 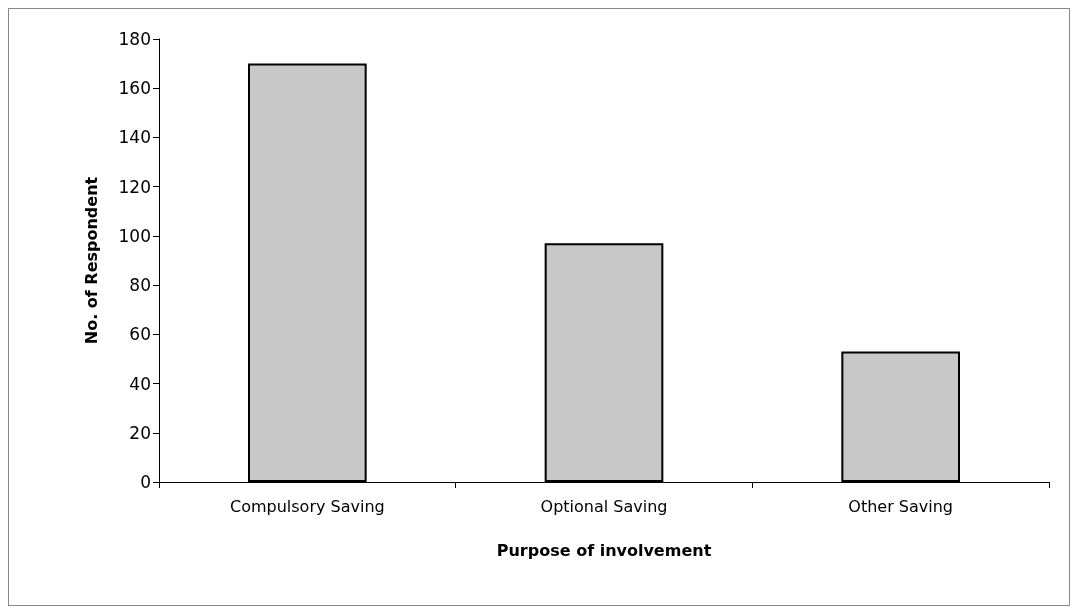 What do you see at coordinates (604, 506) in the screenshot?
I see `x-tick-label: Optional Saving` at bounding box center [604, 506].